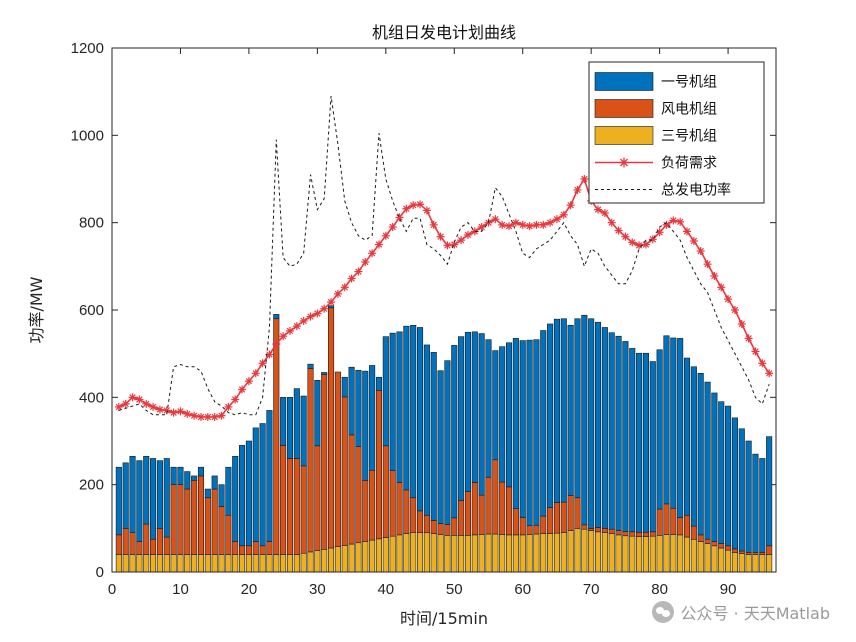  Describe the element at coordinates (444, 32) in the screenshot. I see `chart-title: 机组日发电计划曲线` at that location.